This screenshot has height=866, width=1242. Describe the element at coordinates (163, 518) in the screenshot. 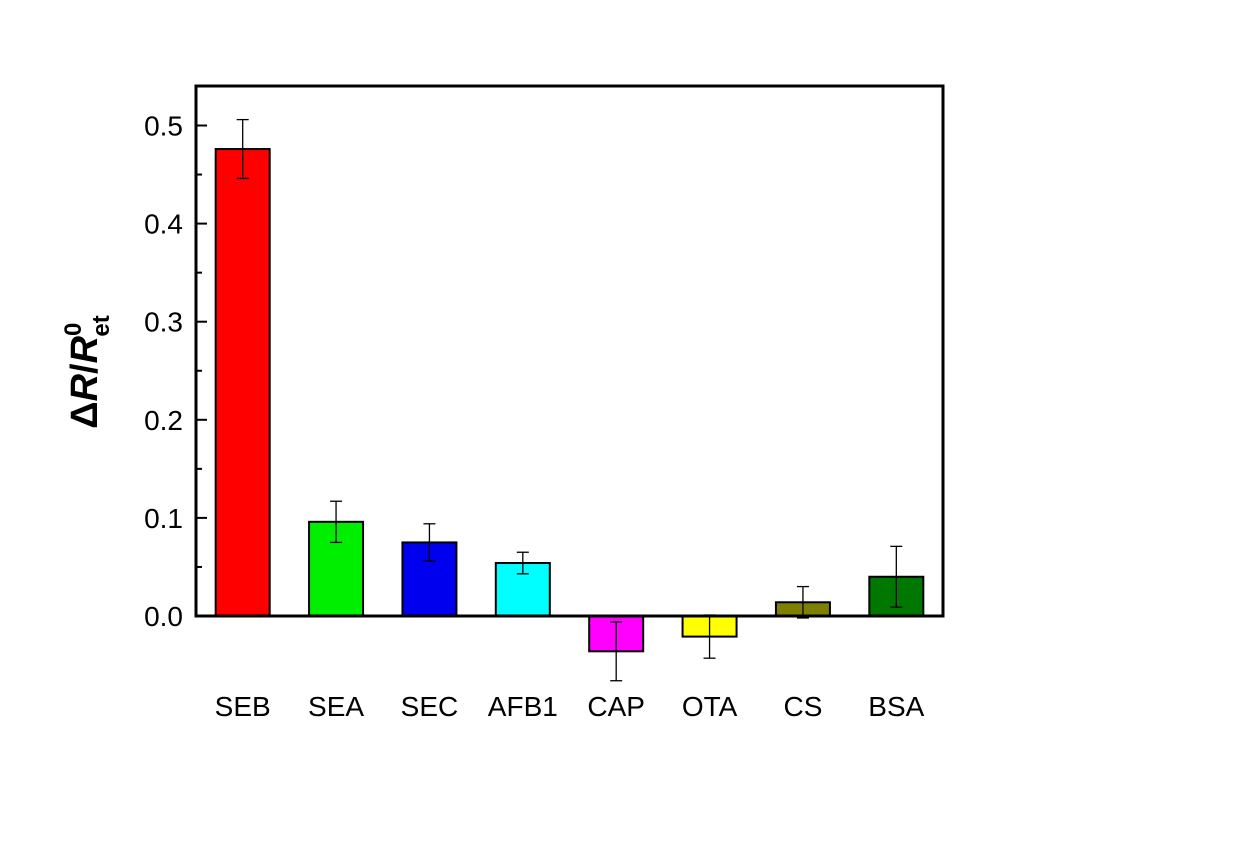

I see `y-tick-label: 0.1` at that location.